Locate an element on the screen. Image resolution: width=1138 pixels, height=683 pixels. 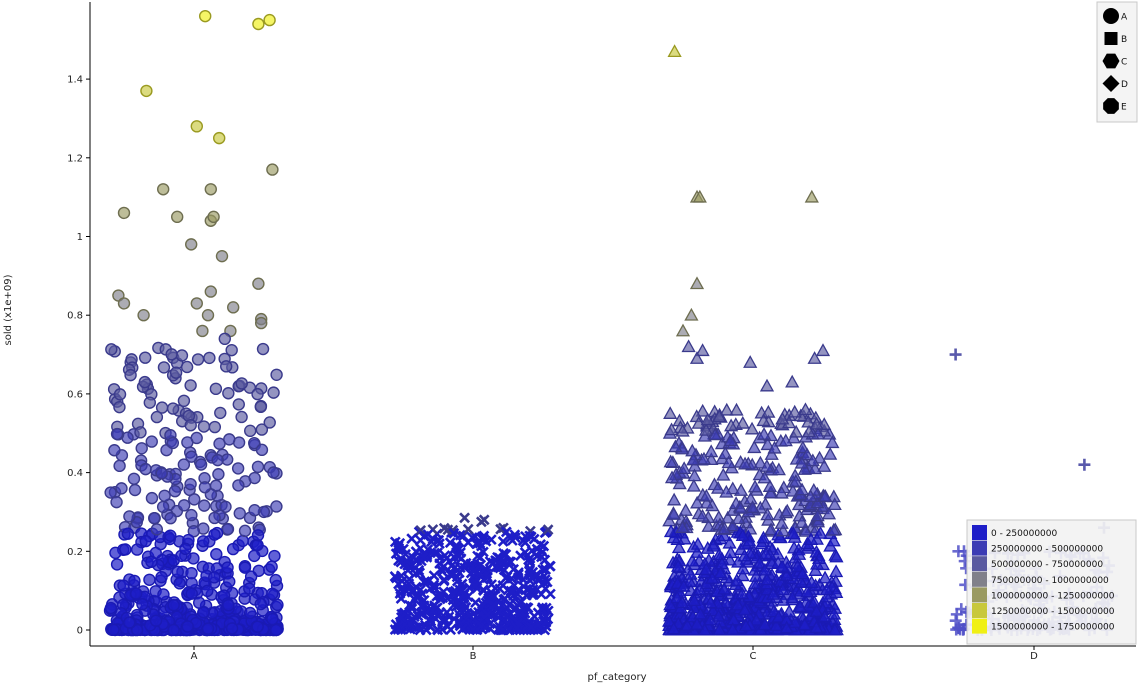
color-legend-label: 500000000 - 750000000 is located at coordinates (1047, 565).